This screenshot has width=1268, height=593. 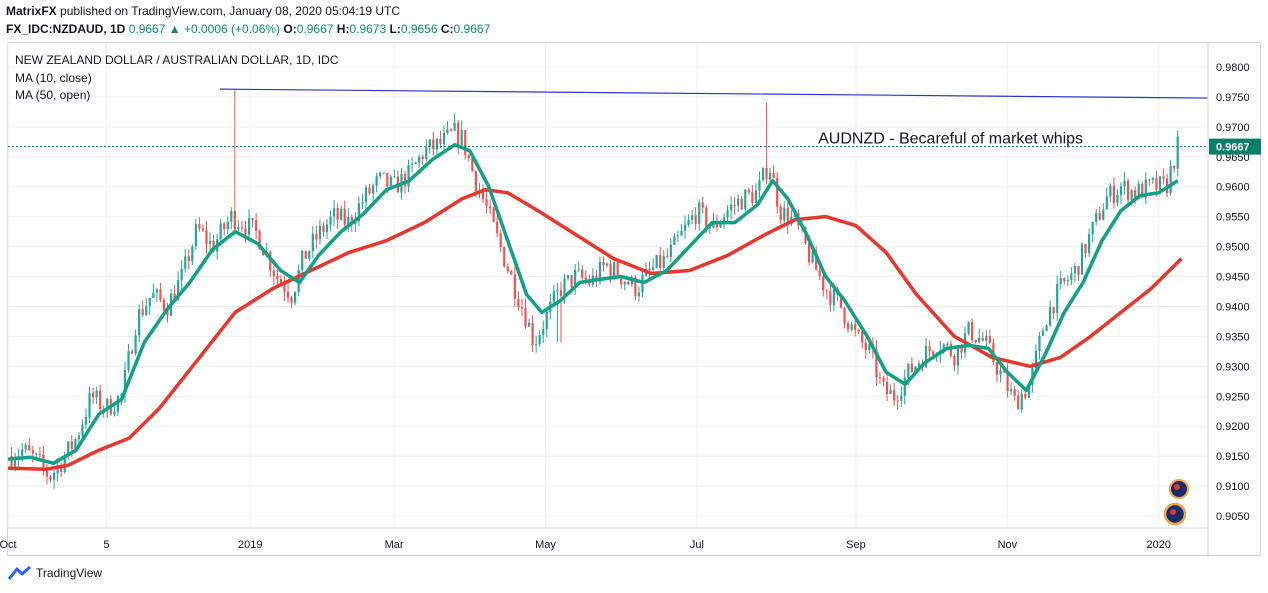 What do you see at coordinates (174, 29) in the screenshot?
I see `change-arrow: ▲` at bounding box center [174, 29].